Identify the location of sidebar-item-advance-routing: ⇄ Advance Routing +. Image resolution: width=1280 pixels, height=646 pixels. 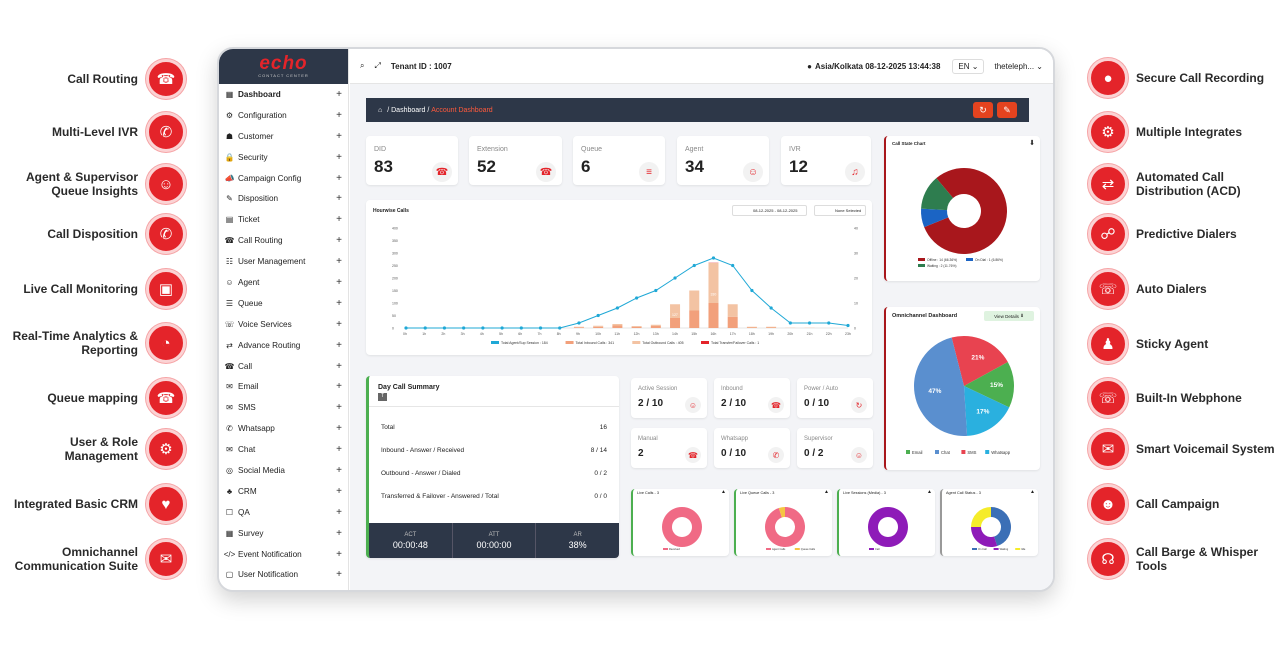
(283, 345).